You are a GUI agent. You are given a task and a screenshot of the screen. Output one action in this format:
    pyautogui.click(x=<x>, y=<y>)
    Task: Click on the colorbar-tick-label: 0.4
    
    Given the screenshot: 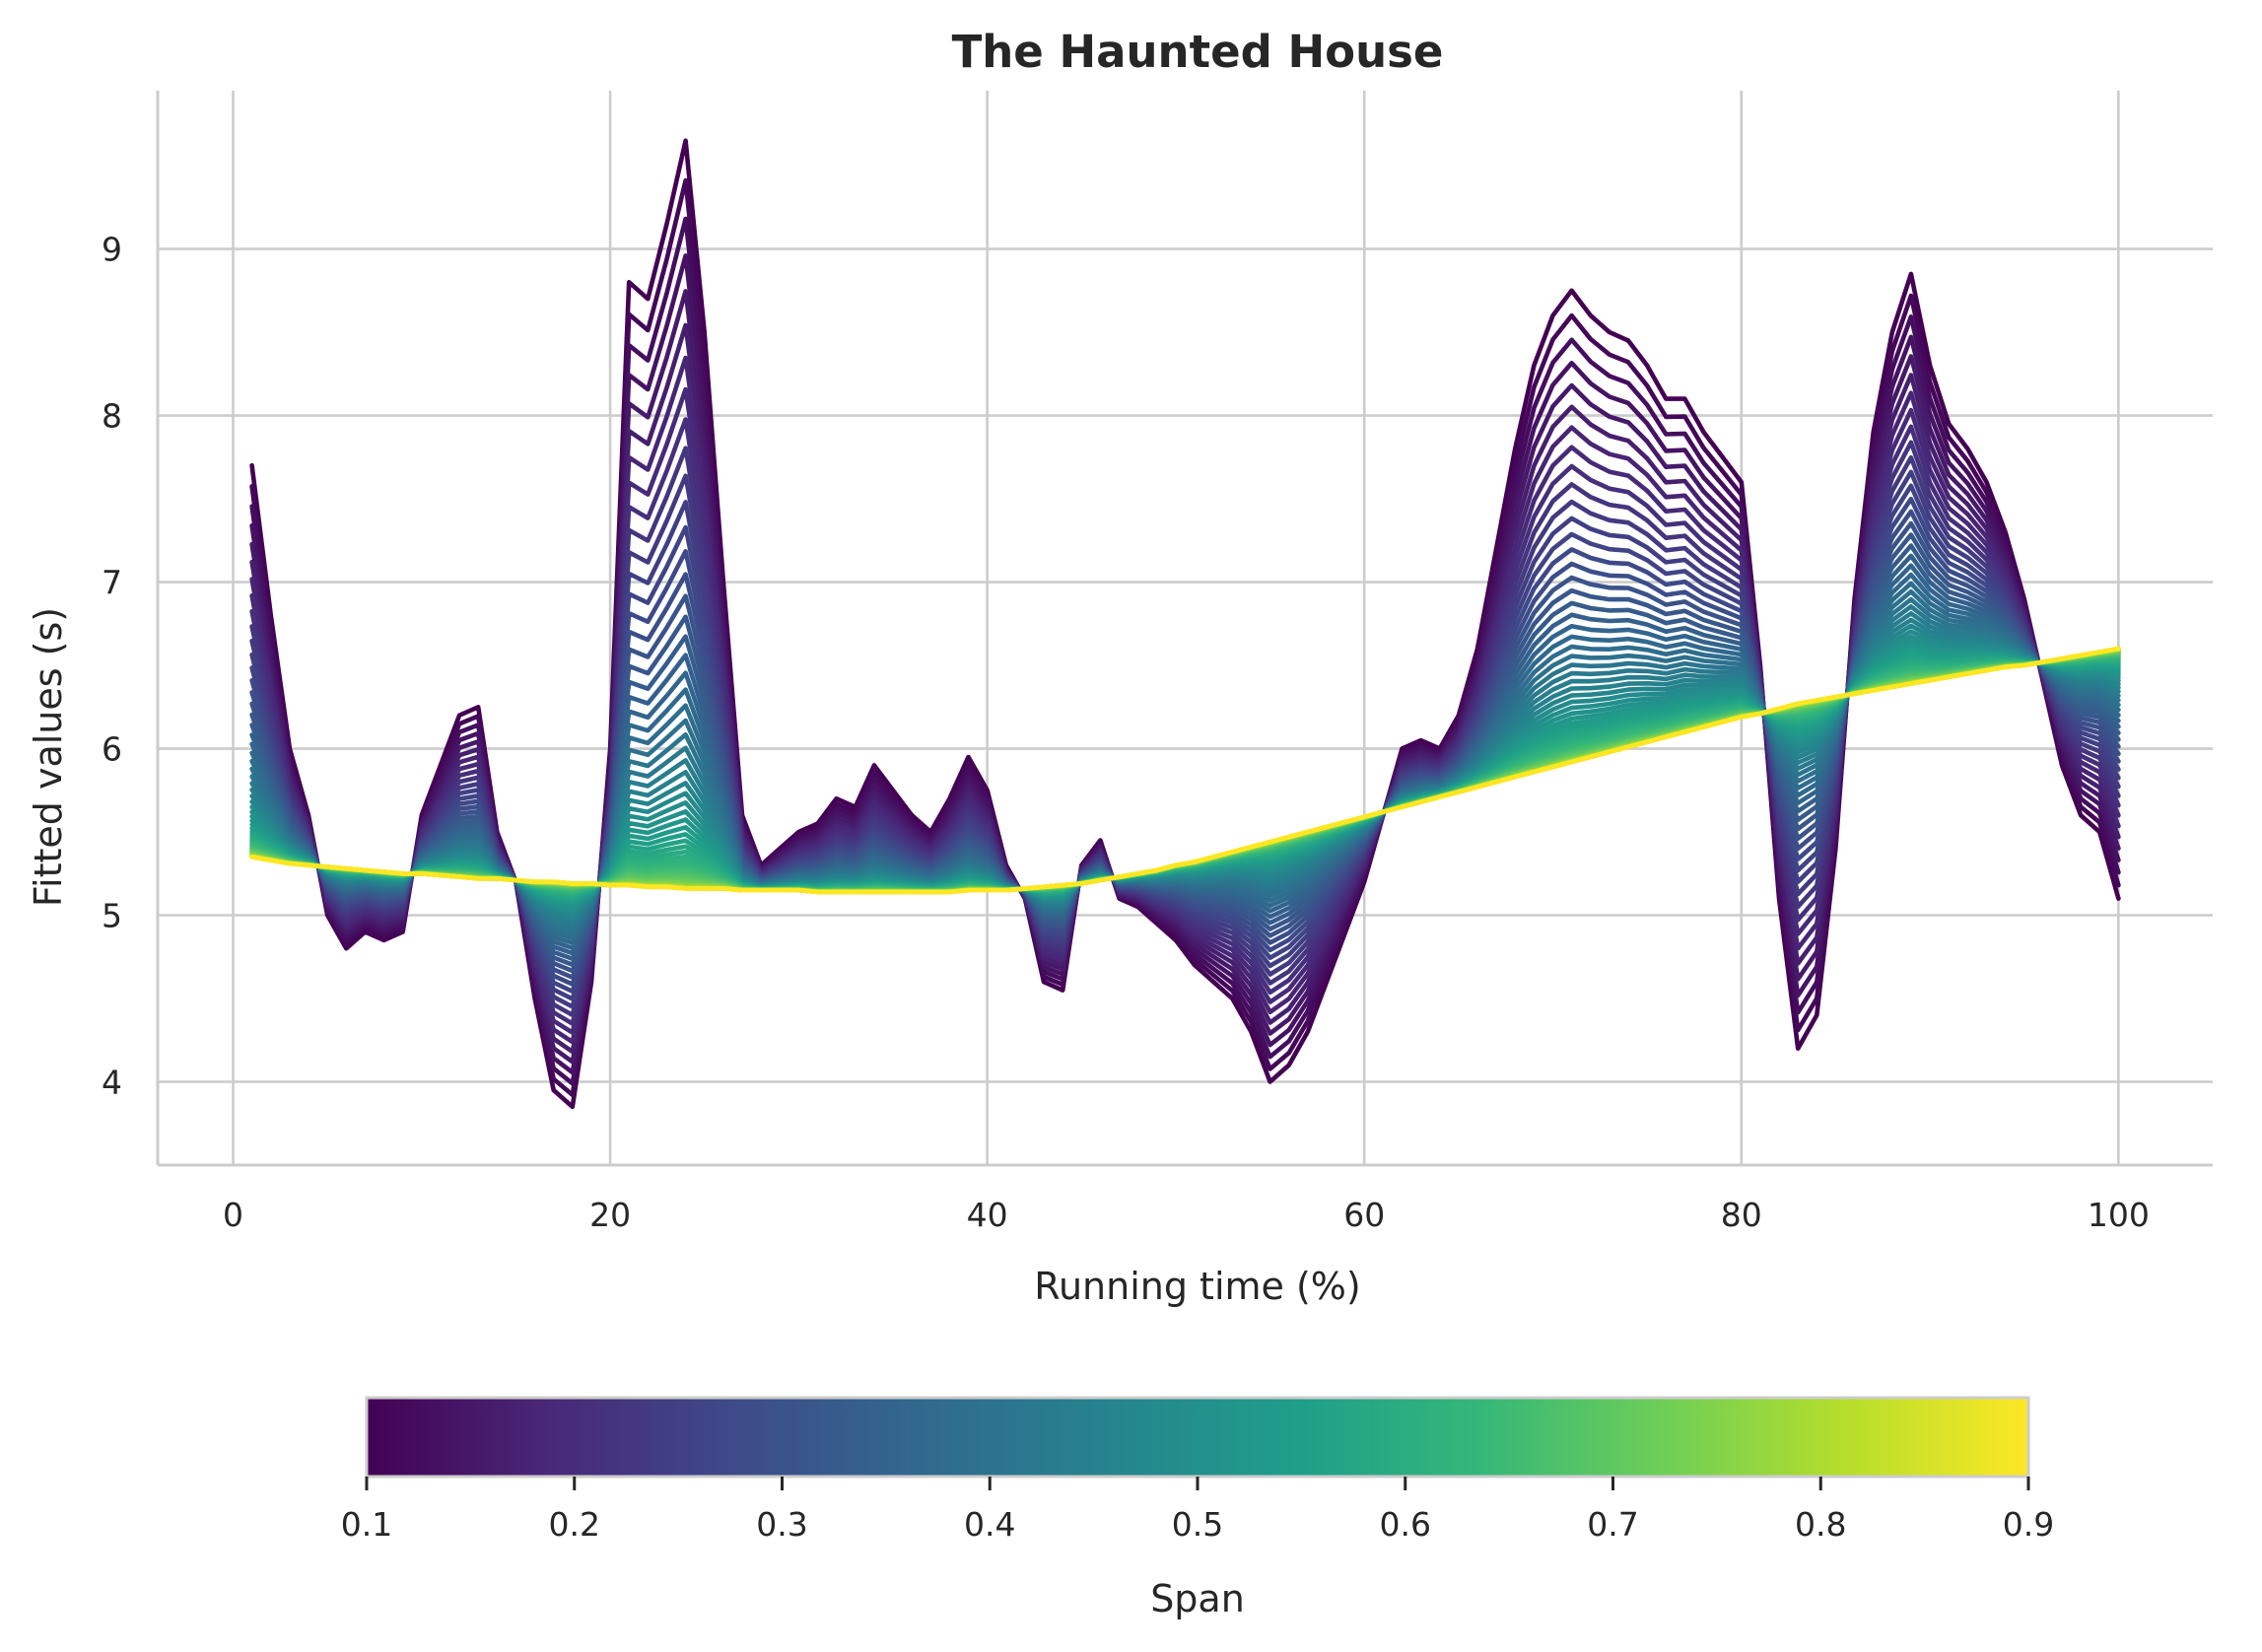 What is the action you would take?
    pyautogui.click(x=990, y=1524)
    